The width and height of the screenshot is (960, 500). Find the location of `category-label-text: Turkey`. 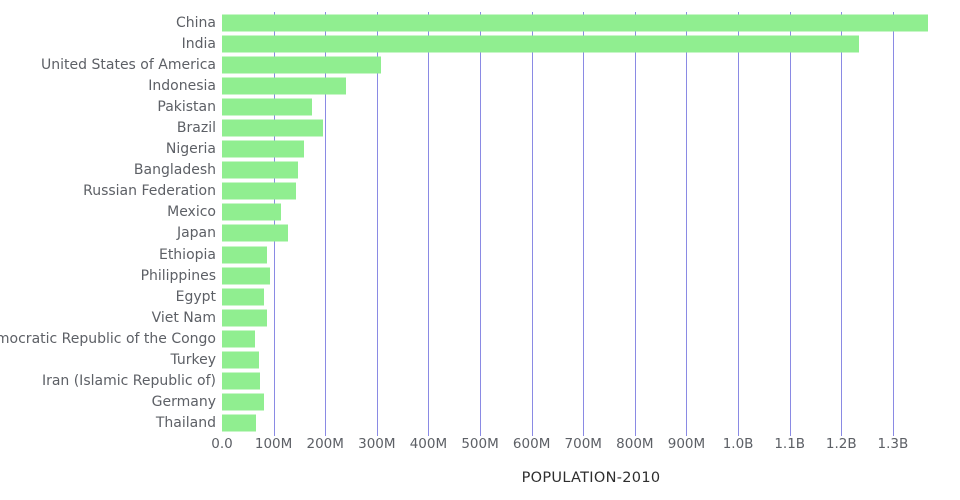

category-label-text: Turkey is located at coordinates (193, 360).